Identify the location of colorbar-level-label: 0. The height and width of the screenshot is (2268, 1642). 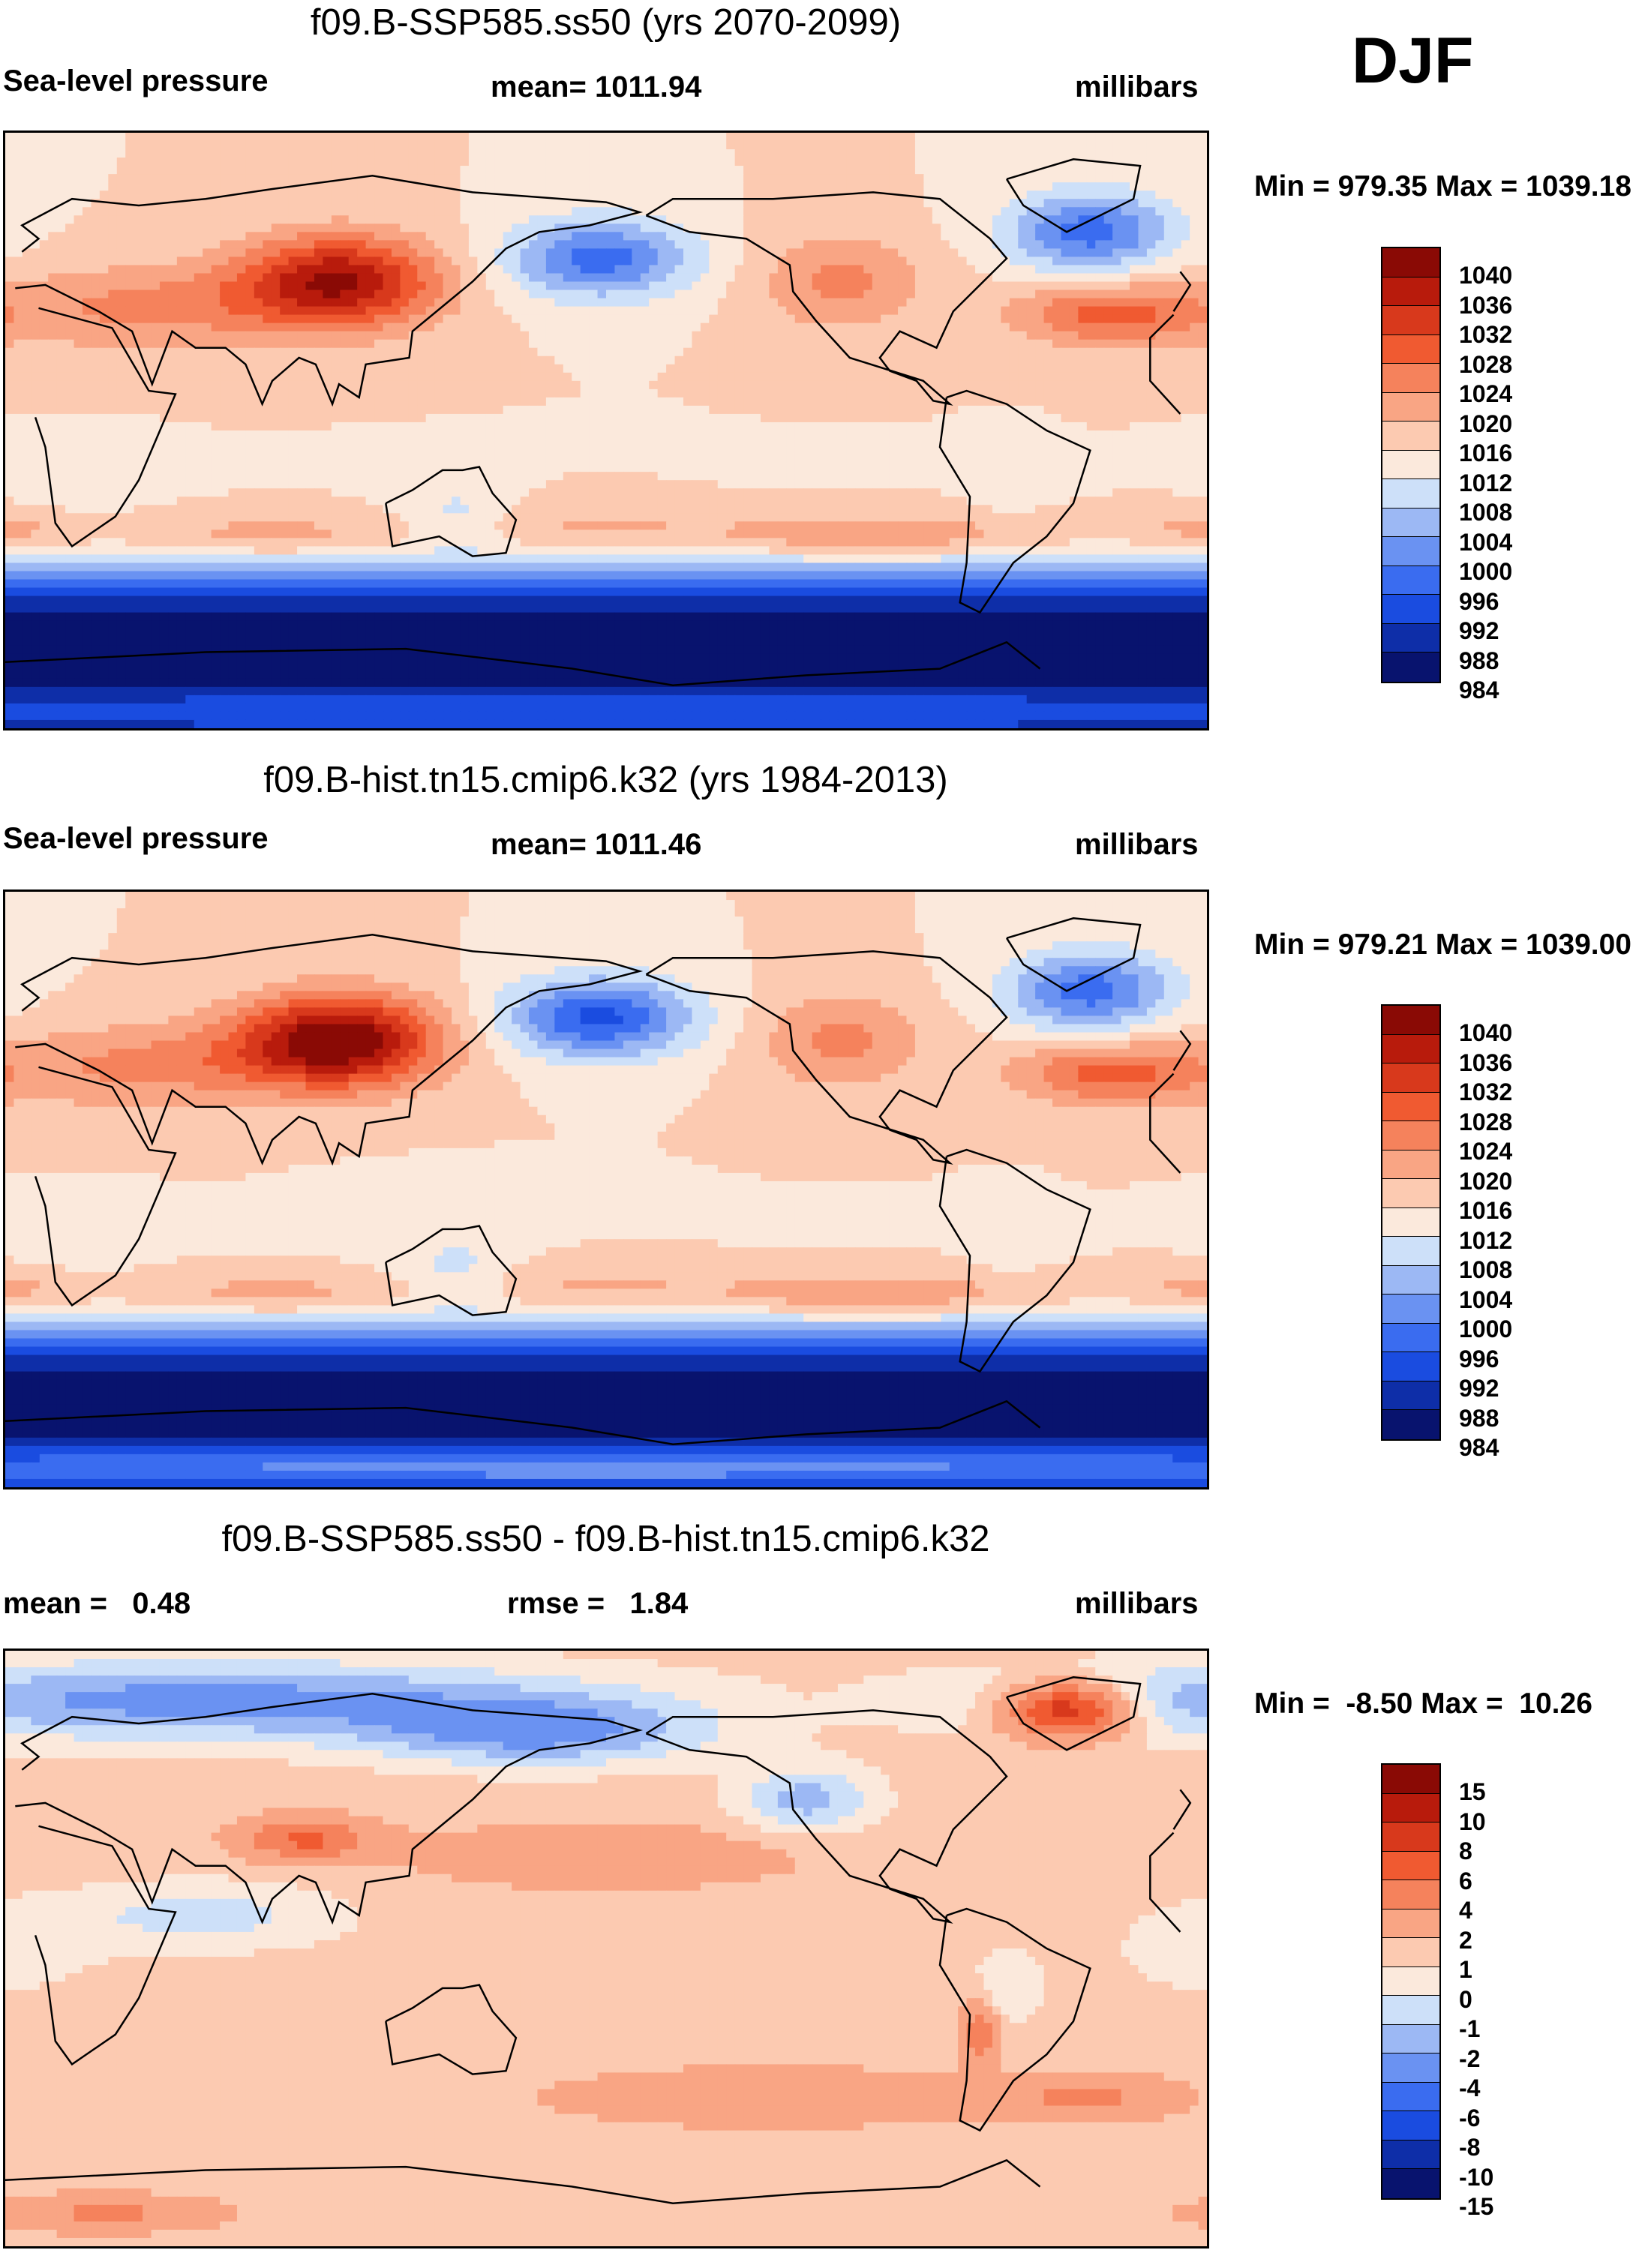
(1466, 2000).